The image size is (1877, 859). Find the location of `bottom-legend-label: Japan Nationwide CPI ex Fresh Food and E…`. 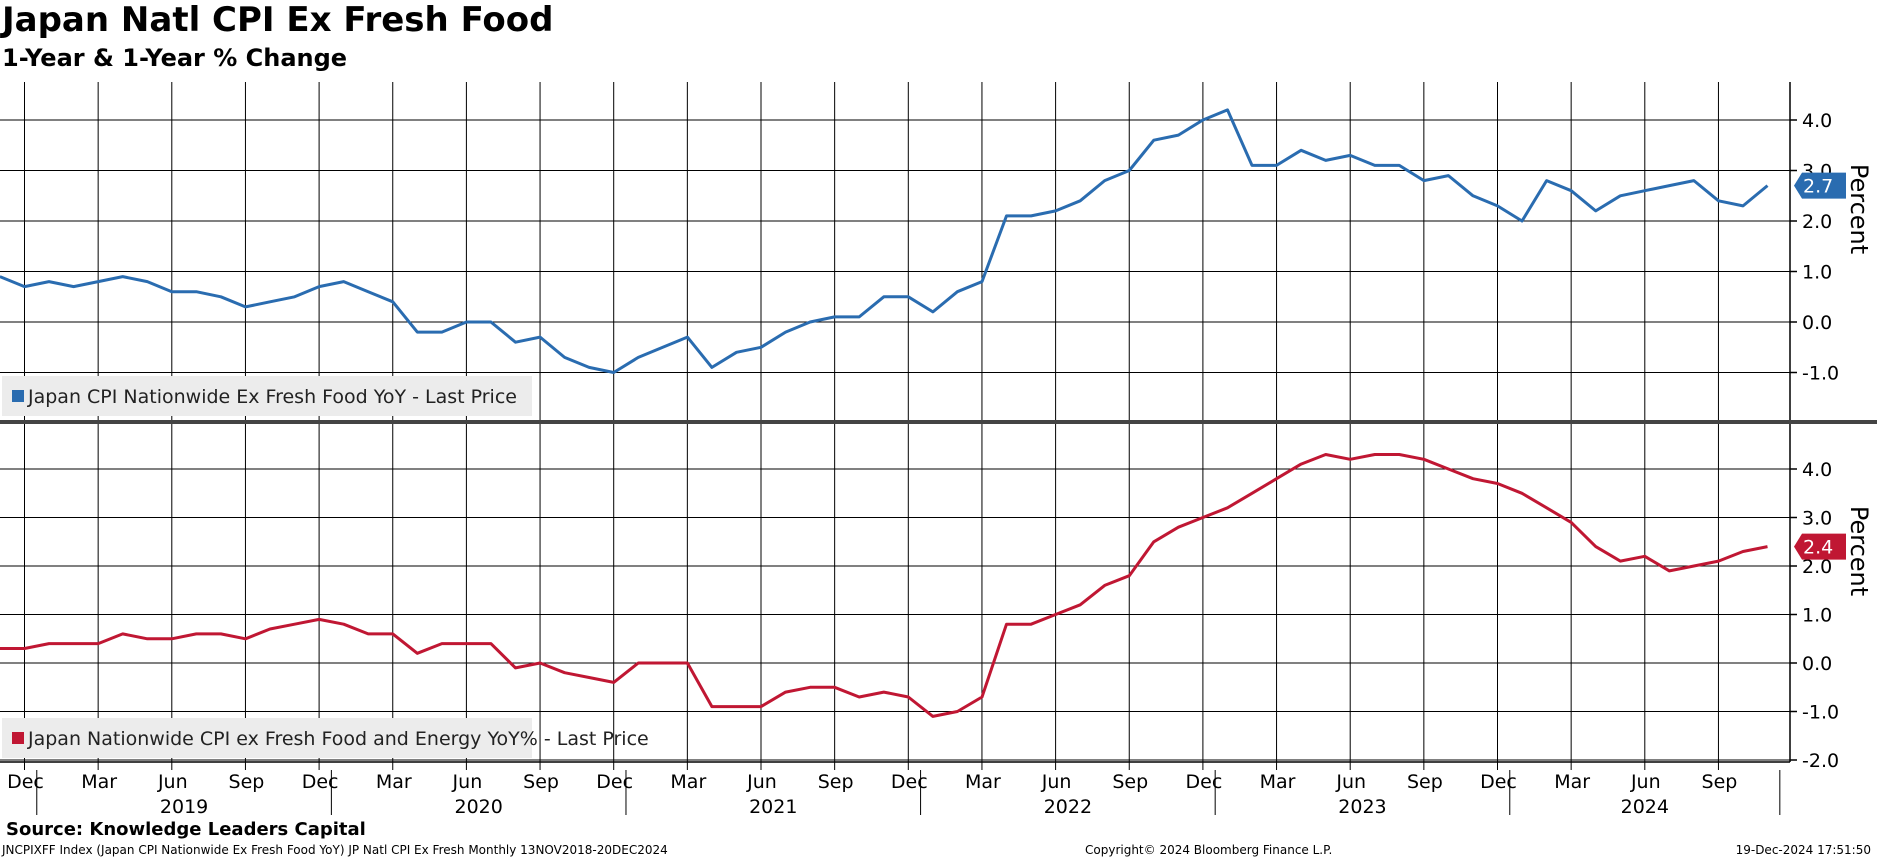

bottom-legend-label: Japan Nationwide CPI ex Fresh Food and E… is located at coordinates (338, 739).